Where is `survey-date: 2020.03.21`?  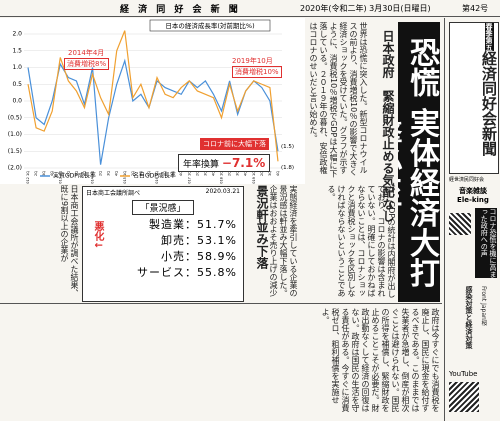
survey-date: 2020.03.21 is located at coordinates (222, 191).